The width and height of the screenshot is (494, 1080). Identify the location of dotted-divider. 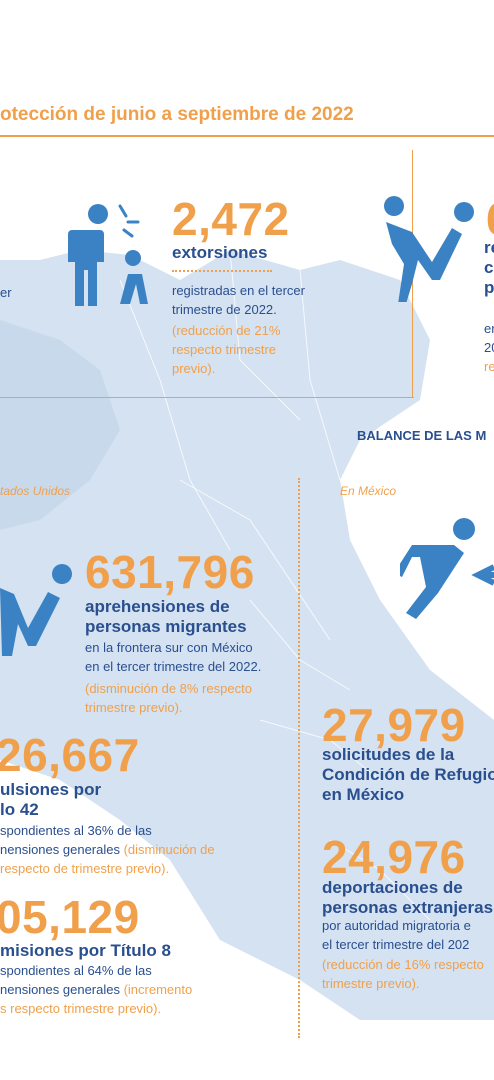
(299, 758).